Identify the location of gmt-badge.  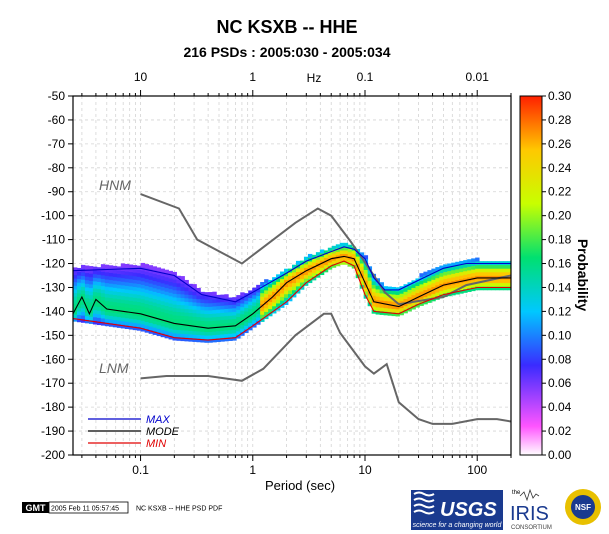
(35, 507).